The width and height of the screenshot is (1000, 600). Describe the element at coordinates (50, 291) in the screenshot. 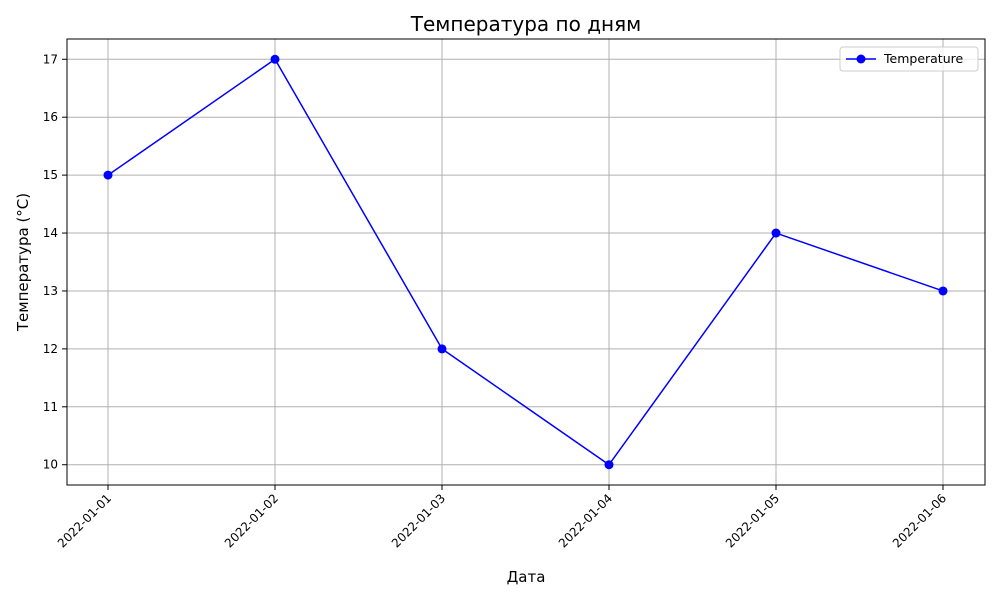

I see `y-tick-label: 13` at that location.